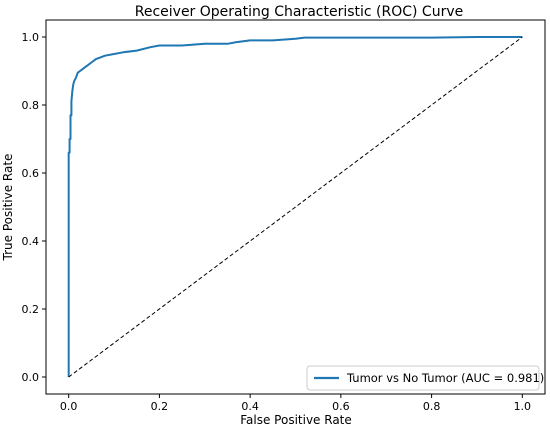 Image resolution: width=550 pixels, height=434 pixels. What do you see at coordinates (31, 173) in the screenshot?
I see `y-tick-label: 0.6` at bounding box center [31, 173].